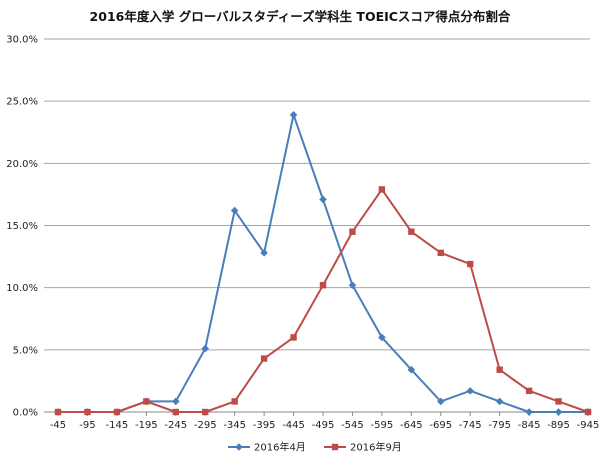  I want to click on x-tick-label: -245, so click(175, 425).